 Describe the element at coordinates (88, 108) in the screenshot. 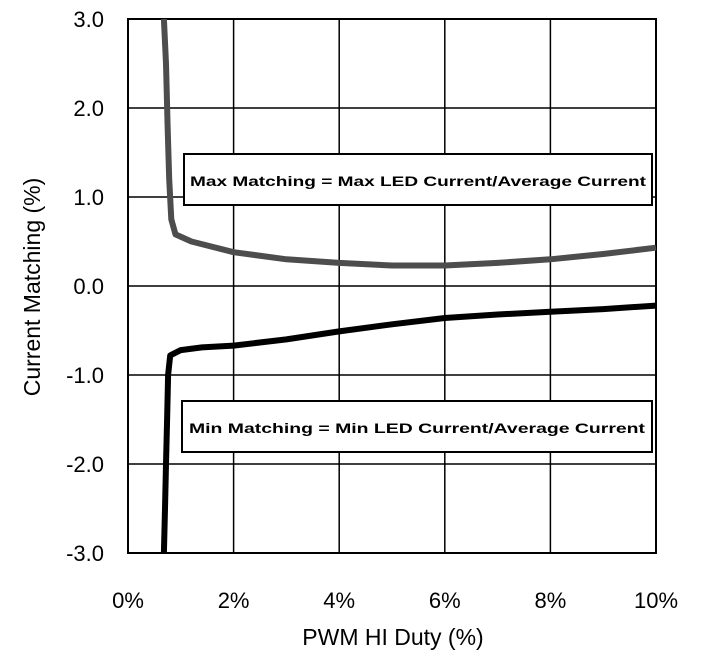

I see `y-tick-label: 2.0` at that location.